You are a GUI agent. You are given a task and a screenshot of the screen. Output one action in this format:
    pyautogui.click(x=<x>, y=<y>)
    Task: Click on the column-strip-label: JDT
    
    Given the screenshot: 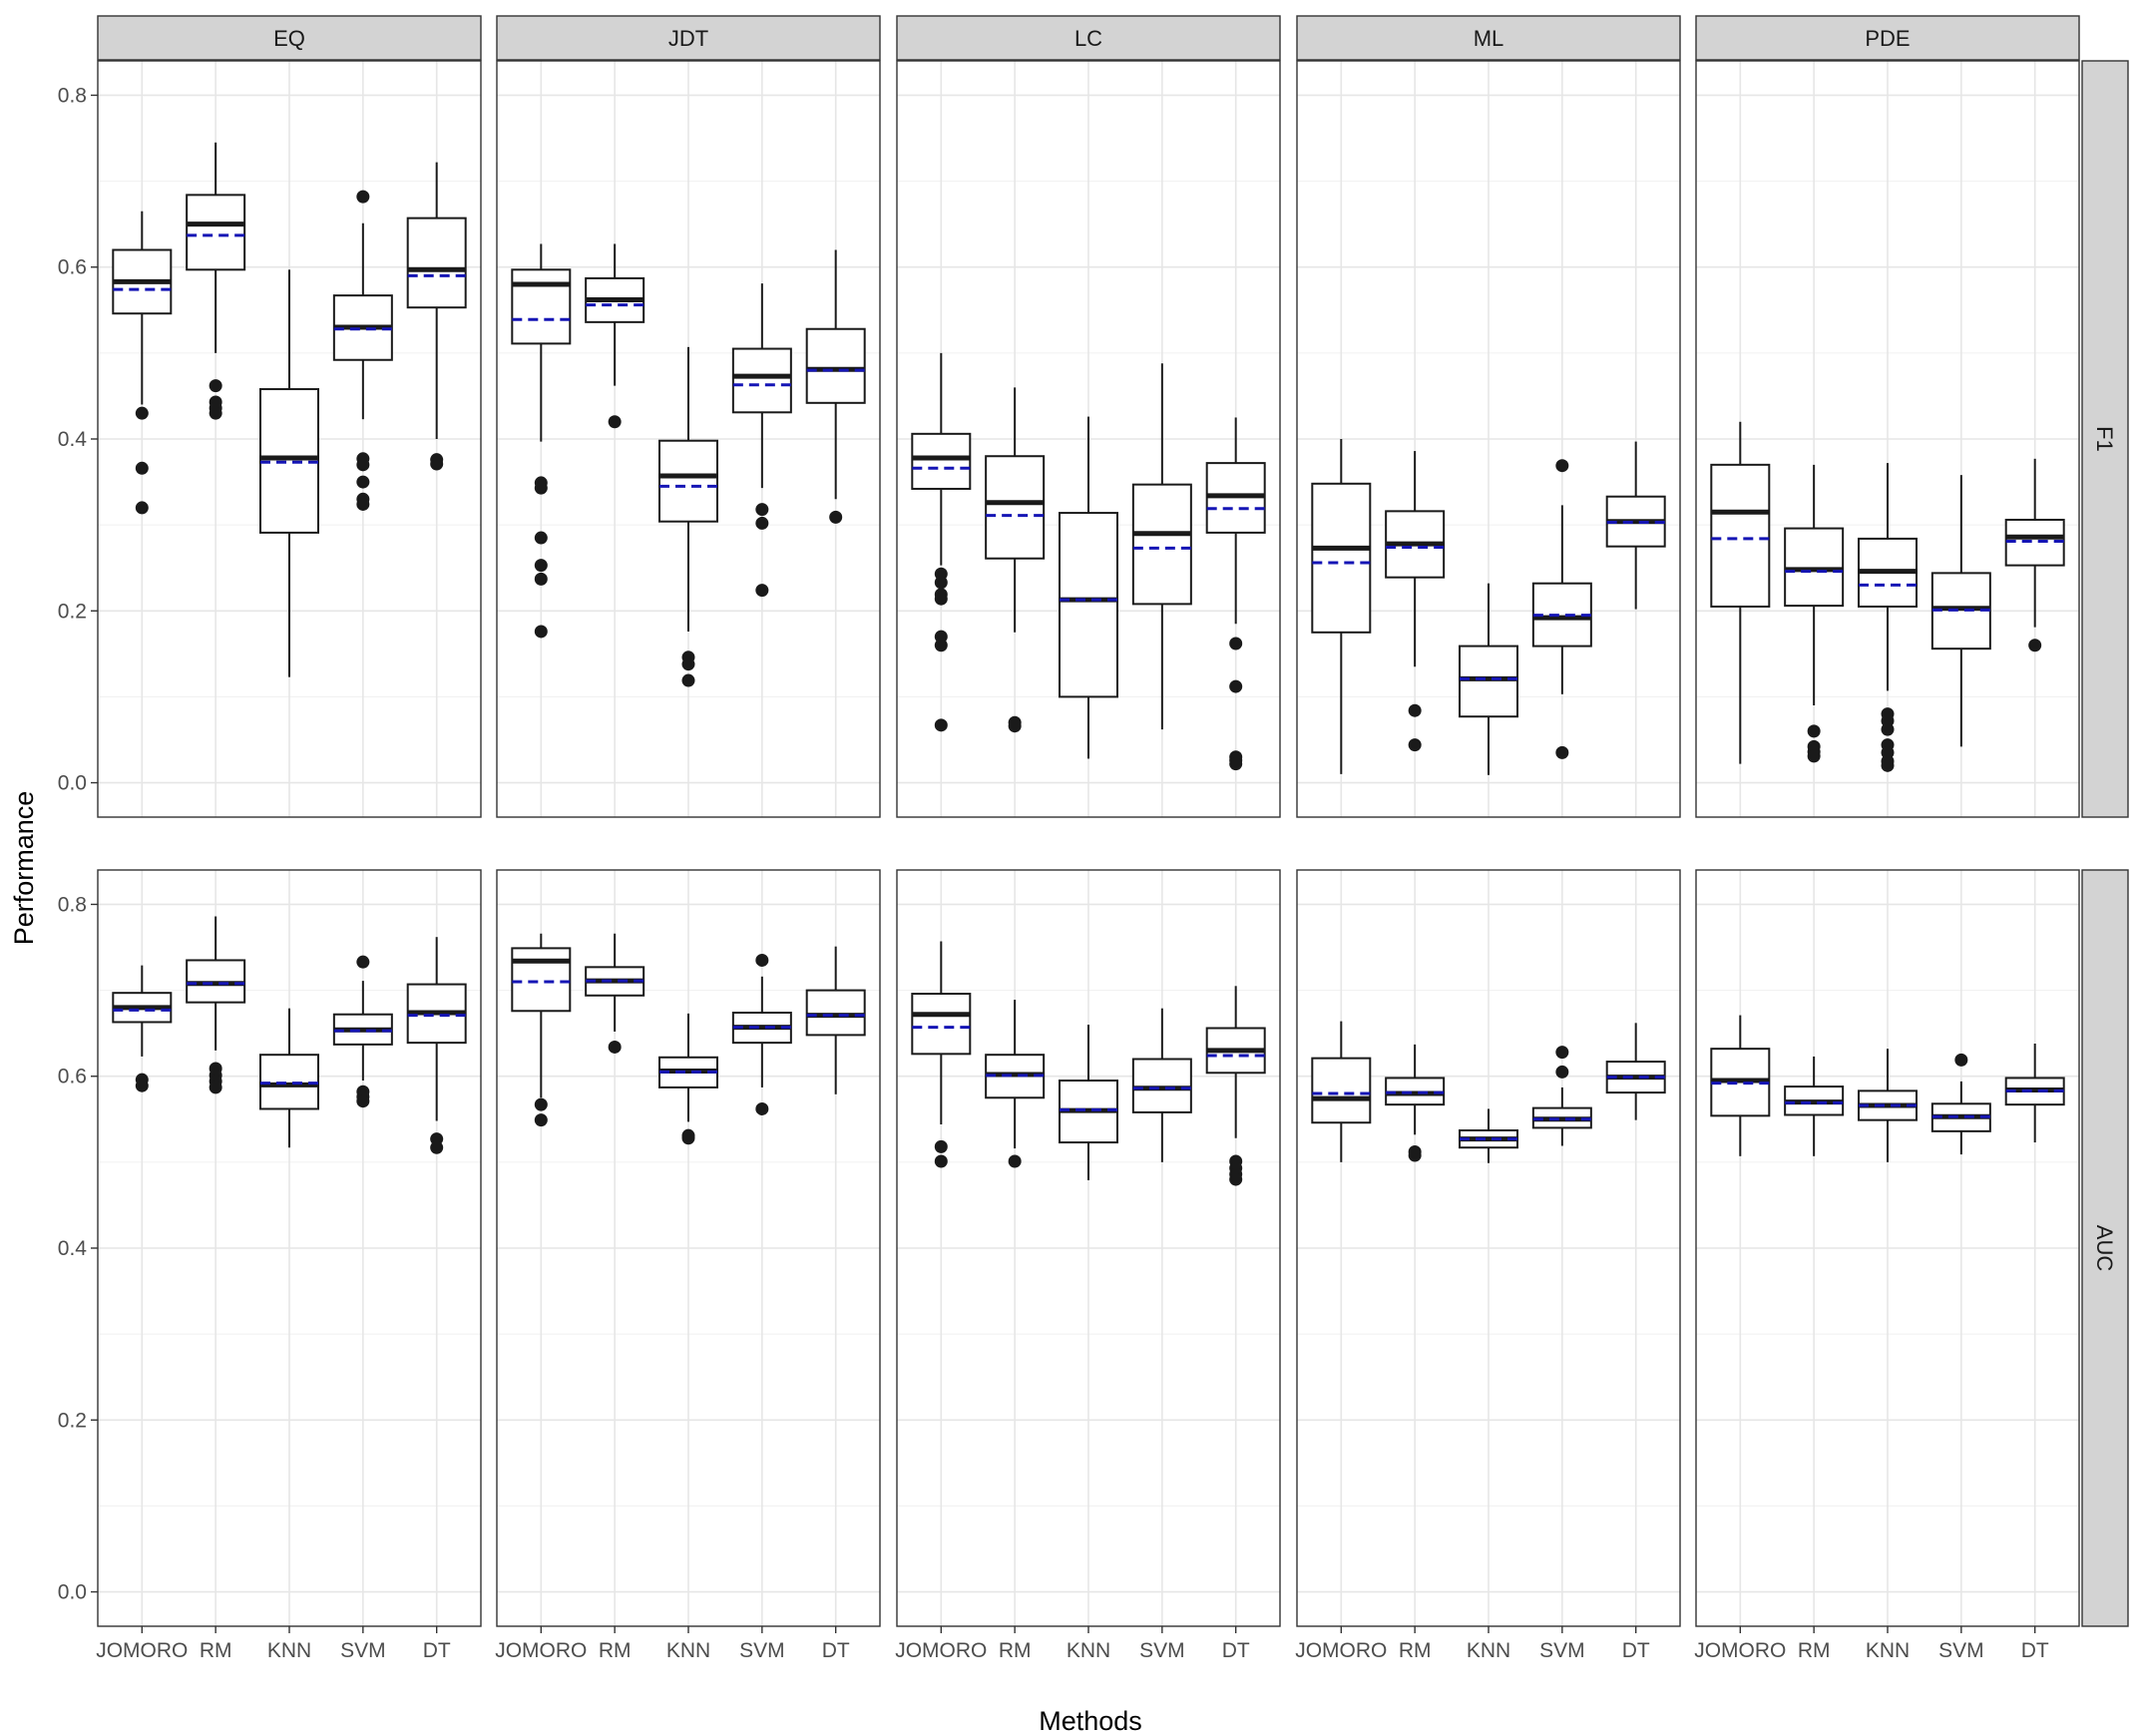 What is the action you would take?
    pyautogui.click(x=688, y=38)
    